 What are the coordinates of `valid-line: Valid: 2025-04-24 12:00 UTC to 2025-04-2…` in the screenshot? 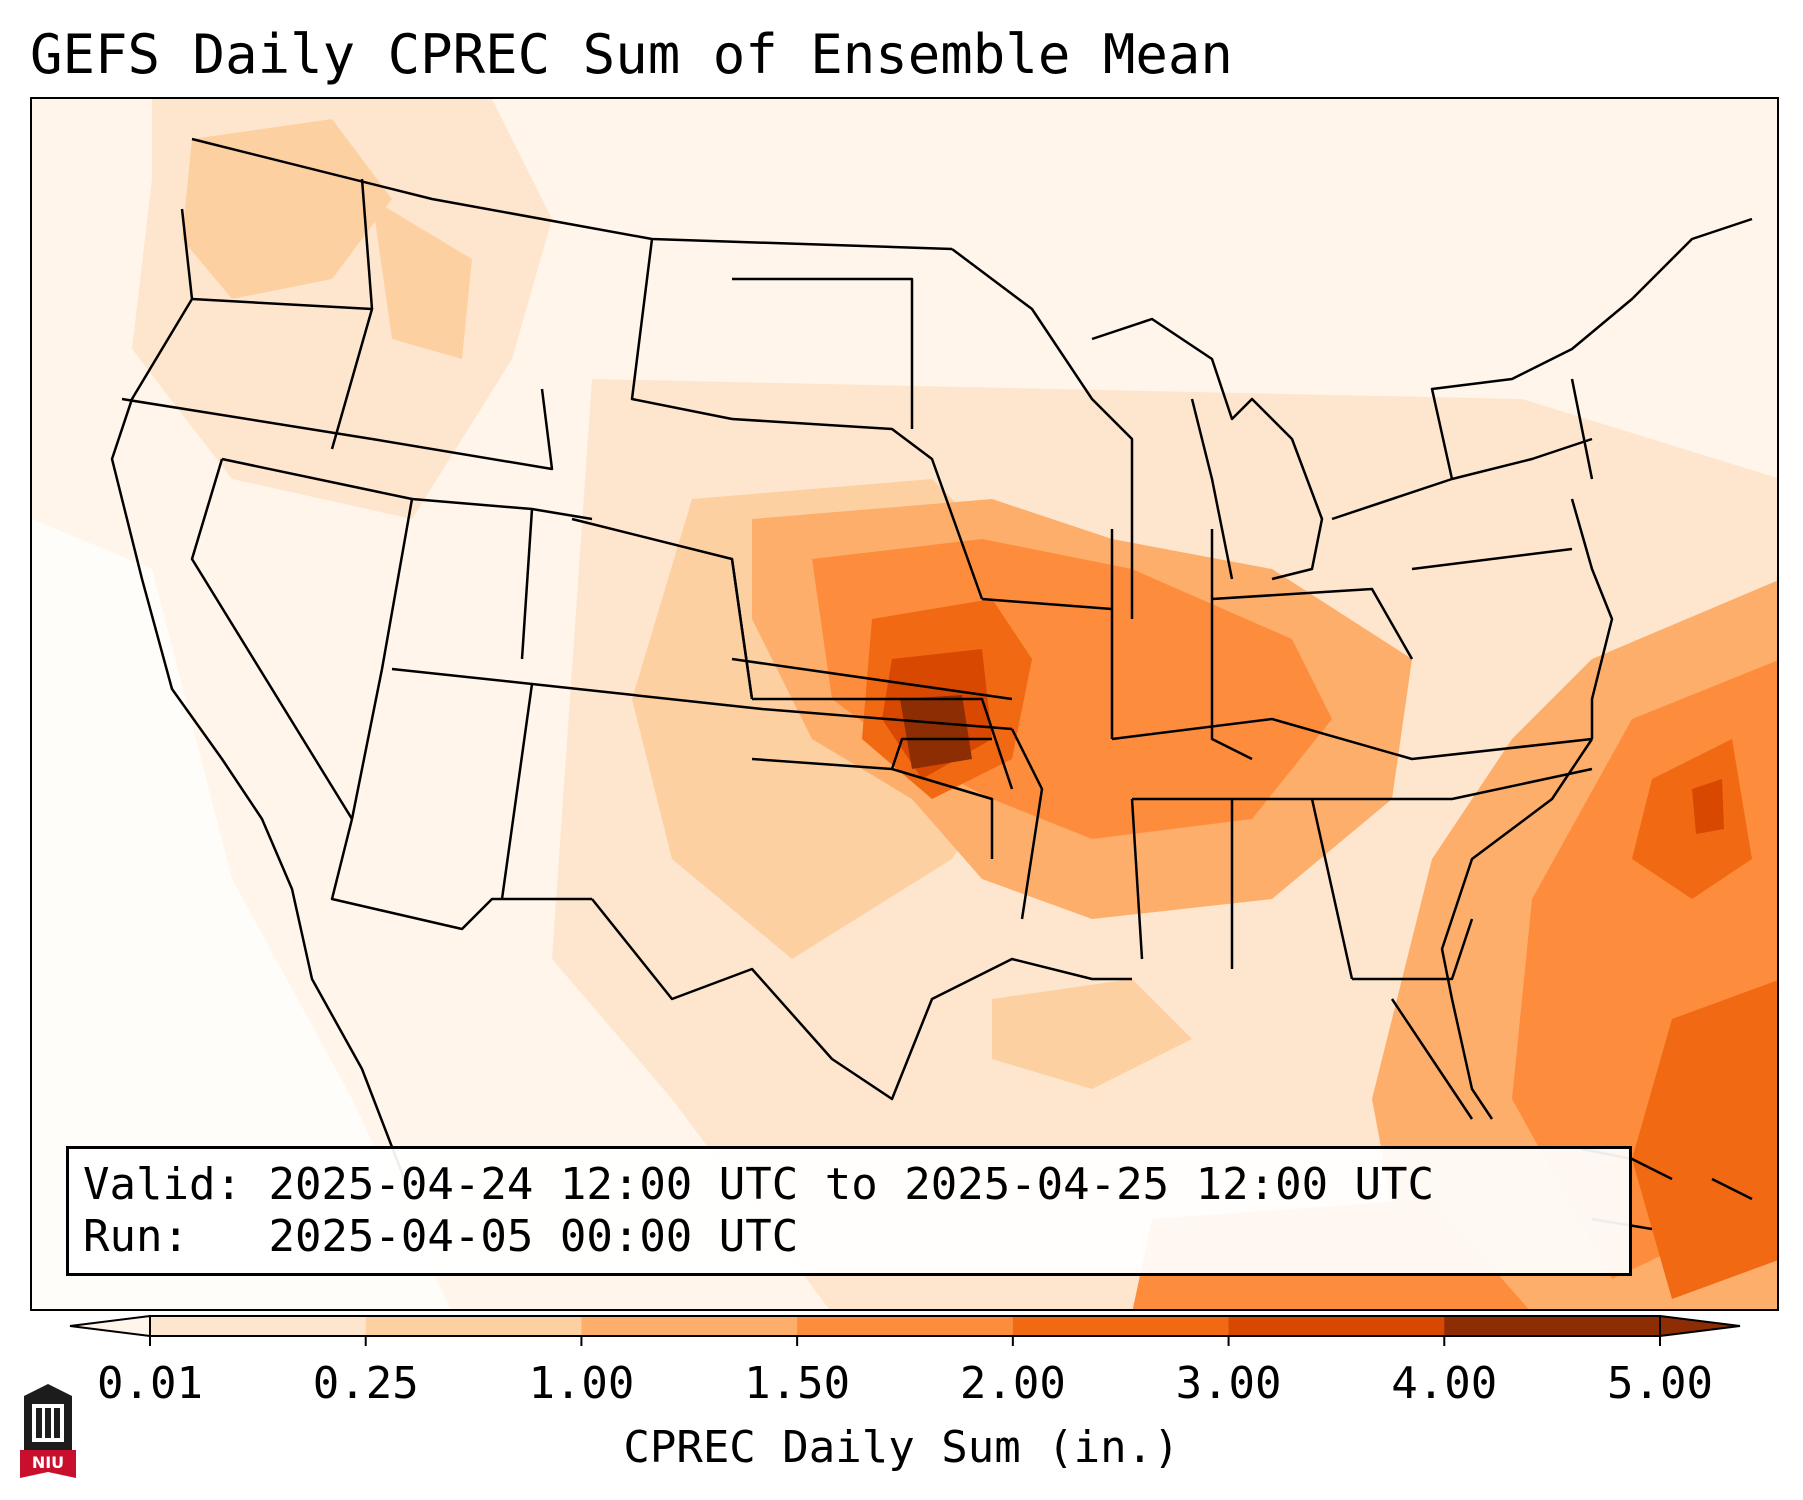 It's located at (849, 1185).